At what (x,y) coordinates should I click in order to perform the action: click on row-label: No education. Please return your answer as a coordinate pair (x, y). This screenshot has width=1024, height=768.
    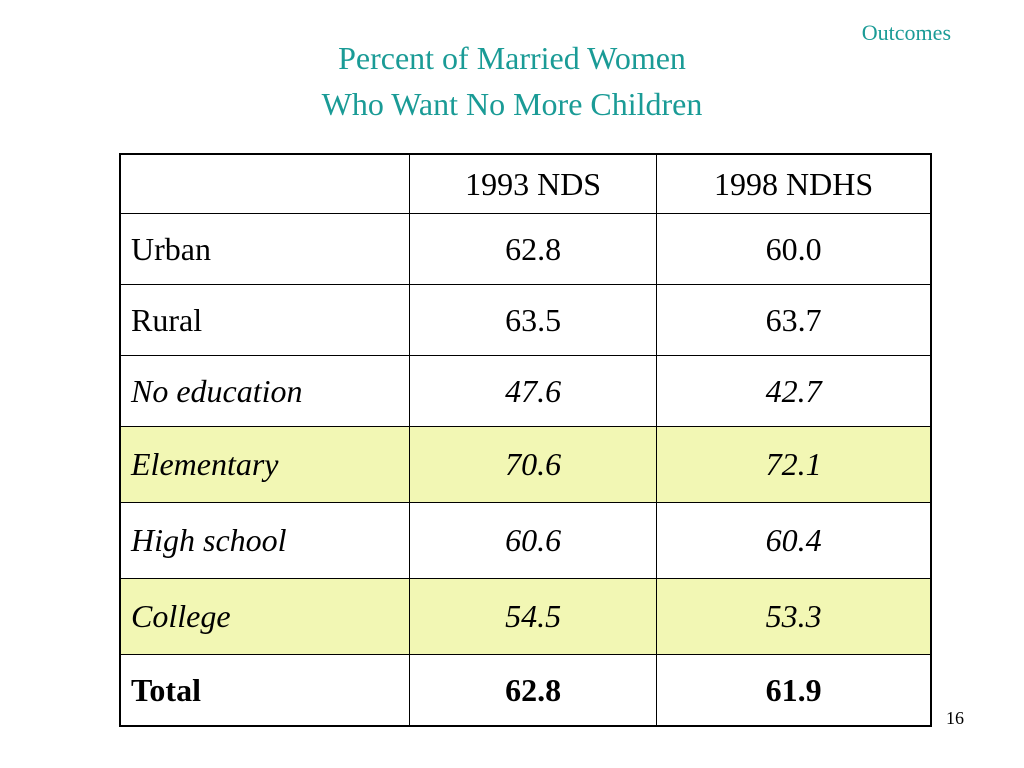
    Looking at the image, I should click on (264, 391).